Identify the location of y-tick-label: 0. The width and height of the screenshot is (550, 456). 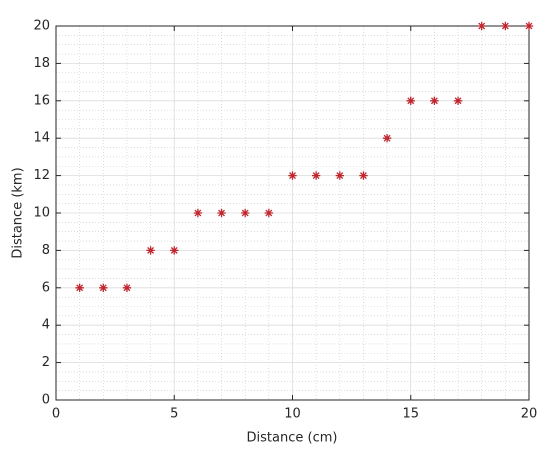
(46, 400).